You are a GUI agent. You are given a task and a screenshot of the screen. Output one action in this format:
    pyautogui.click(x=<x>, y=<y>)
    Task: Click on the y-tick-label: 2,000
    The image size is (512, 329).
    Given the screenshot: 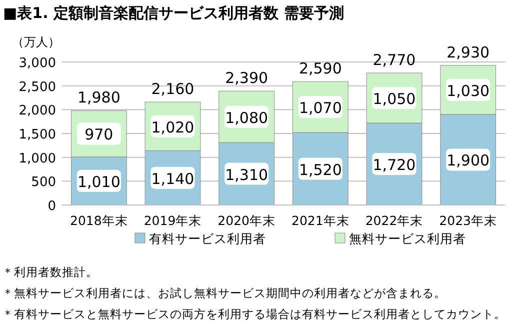 What is the action you would take?
    pyautogui.click(x=37, y=111)
    